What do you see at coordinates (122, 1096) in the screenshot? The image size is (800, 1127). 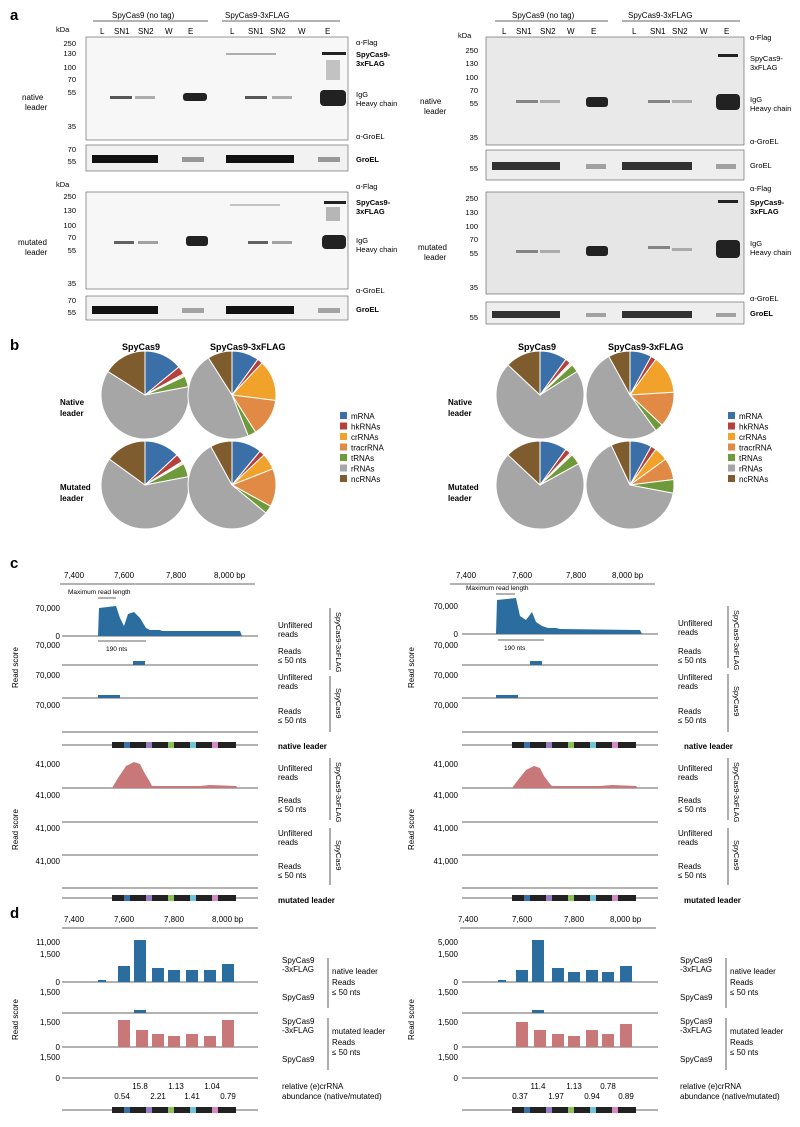 I see `rel-abundance: 0.54` at bounding box center [122, 1096].